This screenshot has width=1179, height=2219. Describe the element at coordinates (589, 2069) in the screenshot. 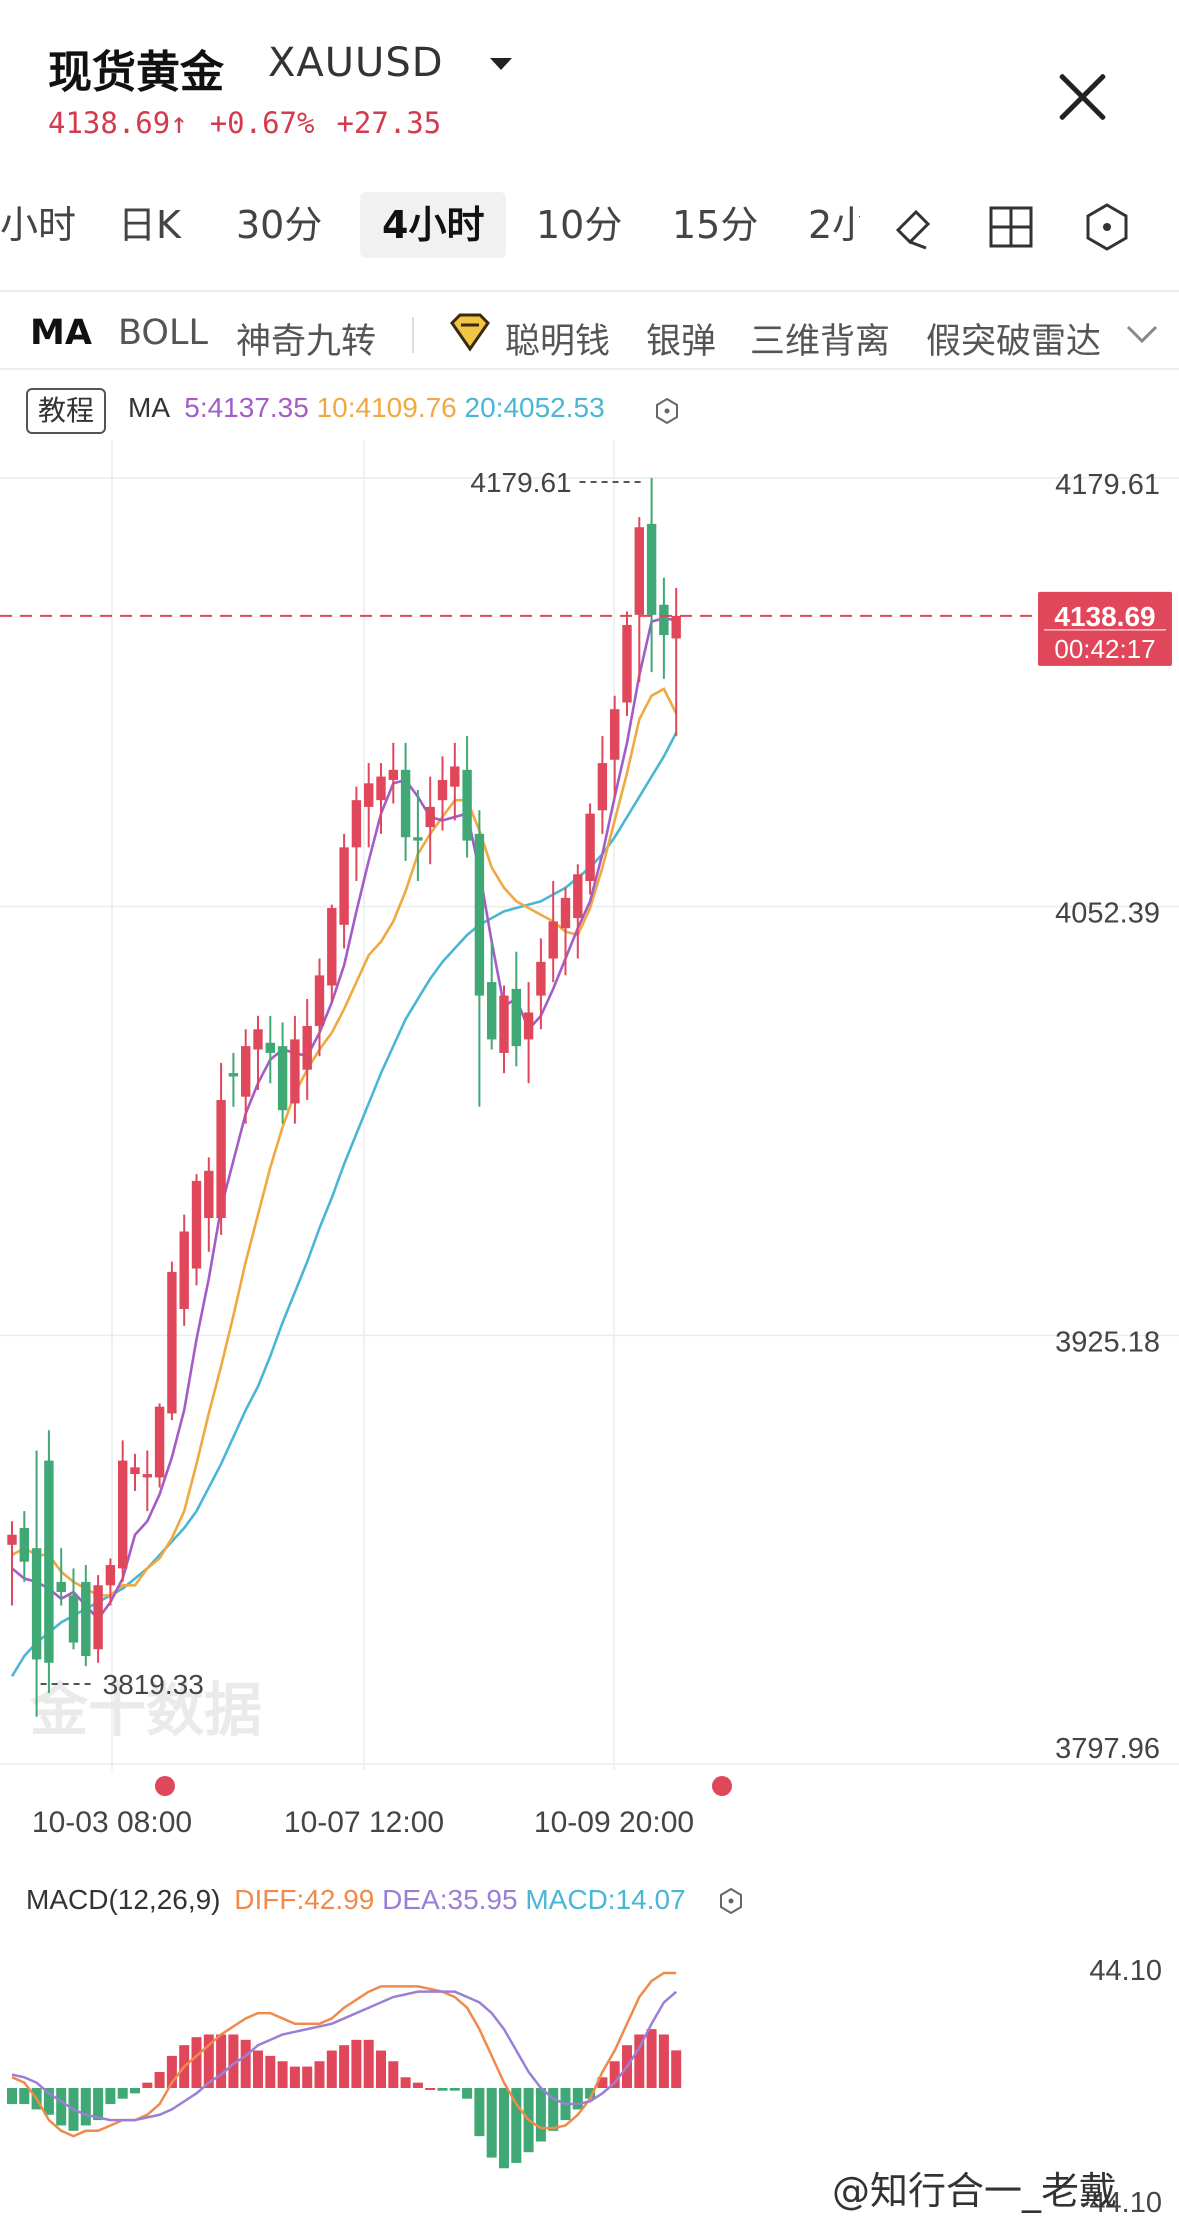

I see `macd-chart: 44.10 -44.10` at that location.